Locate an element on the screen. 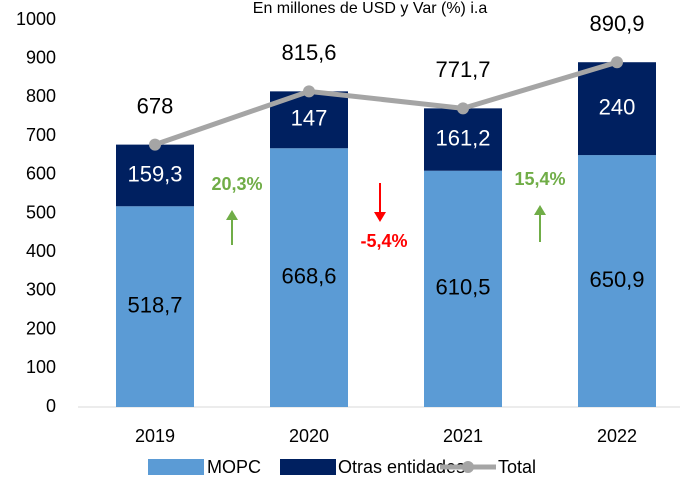 The image size is (687, 480). x-tick-label: 2019 is located at coordinates (155, 436).